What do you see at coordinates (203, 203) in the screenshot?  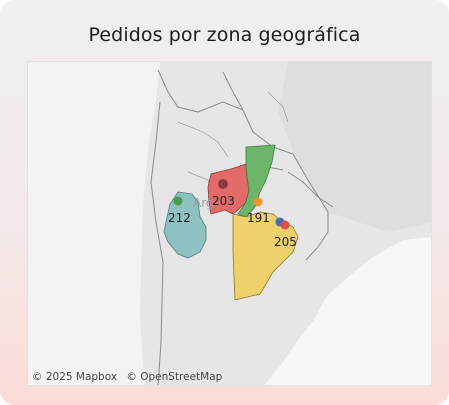 I see `country-label: Arg` at bounding box center [203, 203].